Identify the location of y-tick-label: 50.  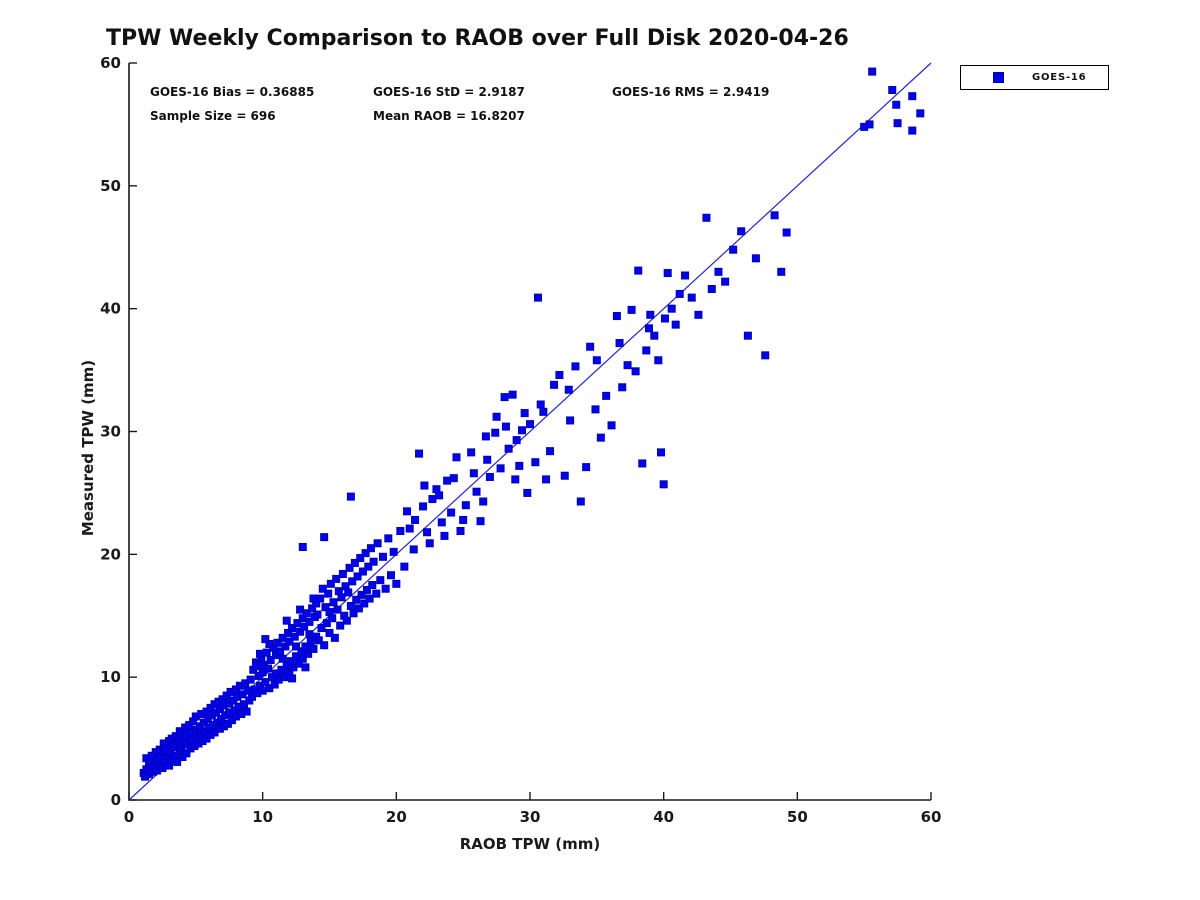
(110, 186).